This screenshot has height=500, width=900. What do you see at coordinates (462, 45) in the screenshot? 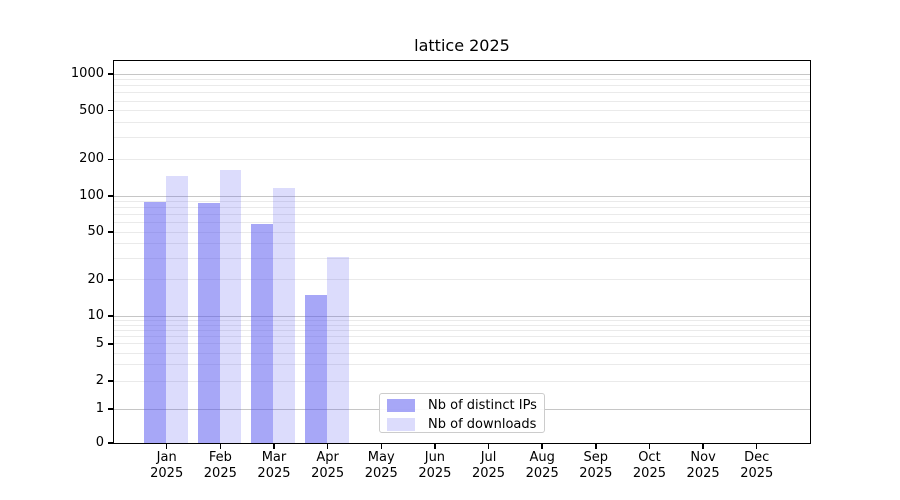
I see `chart-title: lattice 2025` at bounding box center [462, 45].